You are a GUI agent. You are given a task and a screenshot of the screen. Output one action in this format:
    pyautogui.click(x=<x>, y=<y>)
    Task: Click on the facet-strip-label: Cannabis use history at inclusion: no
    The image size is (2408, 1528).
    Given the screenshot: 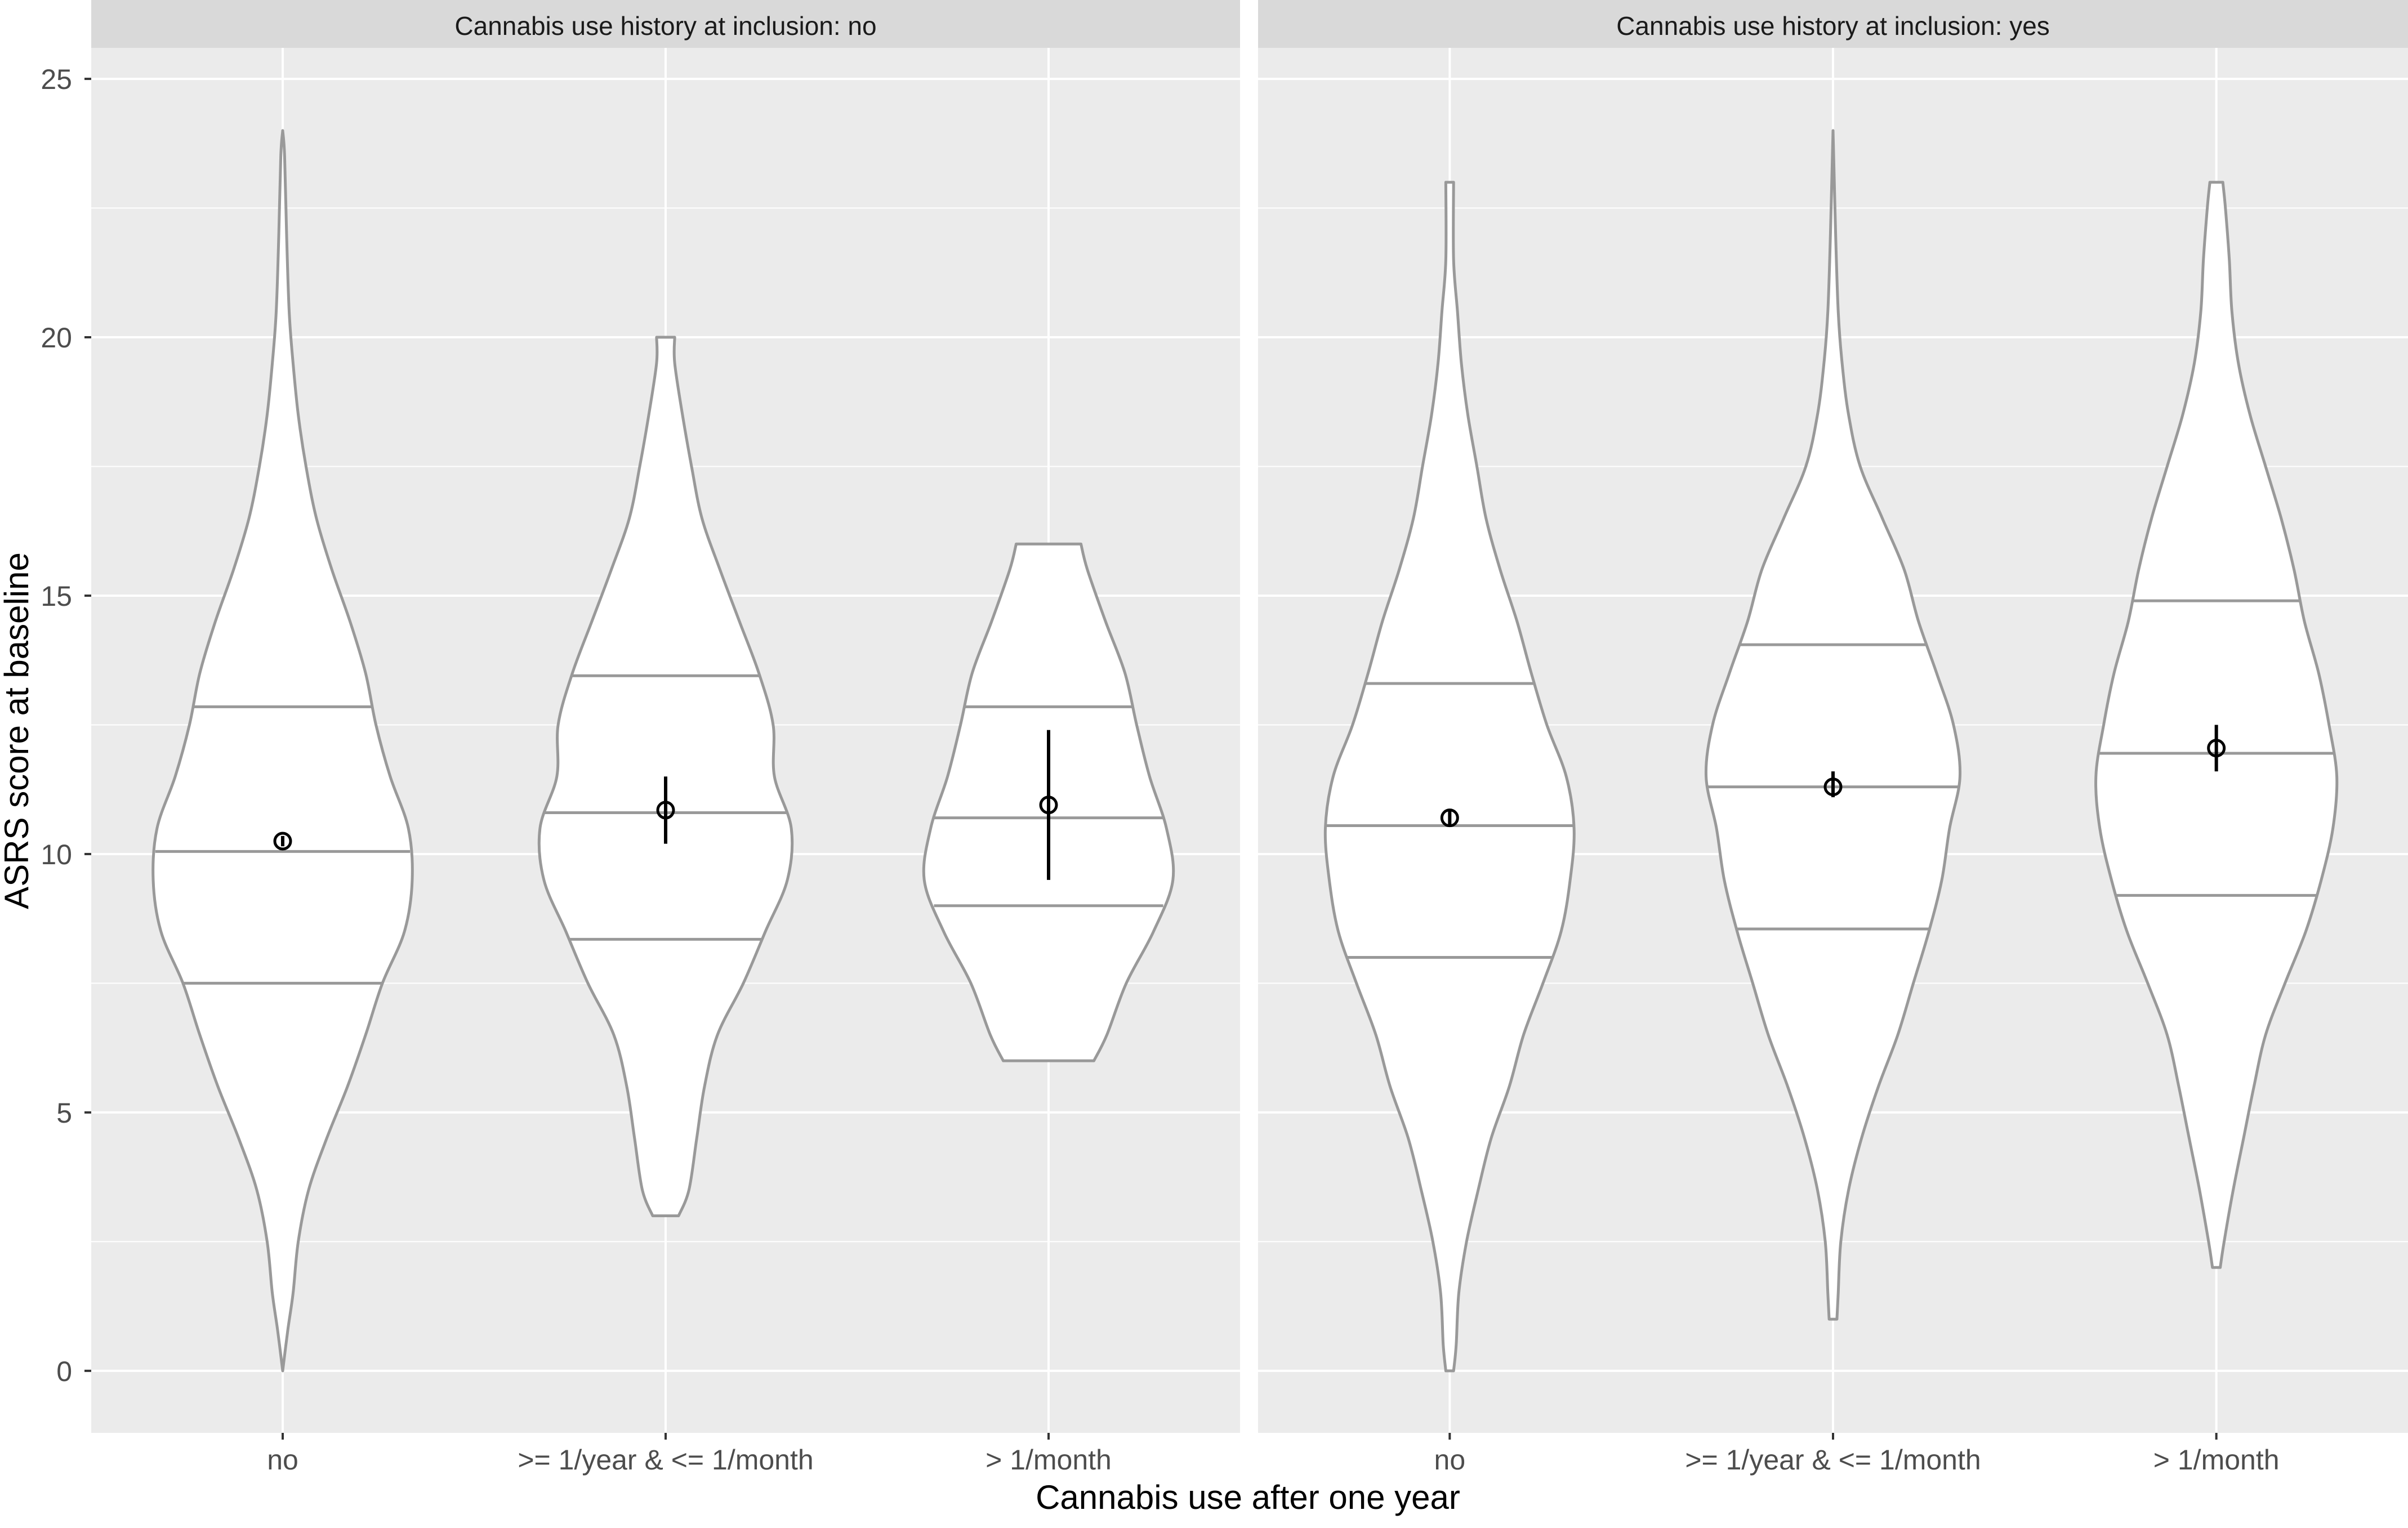 What is the action you would take?
    pyautogui.click(x=665, y=26)
    